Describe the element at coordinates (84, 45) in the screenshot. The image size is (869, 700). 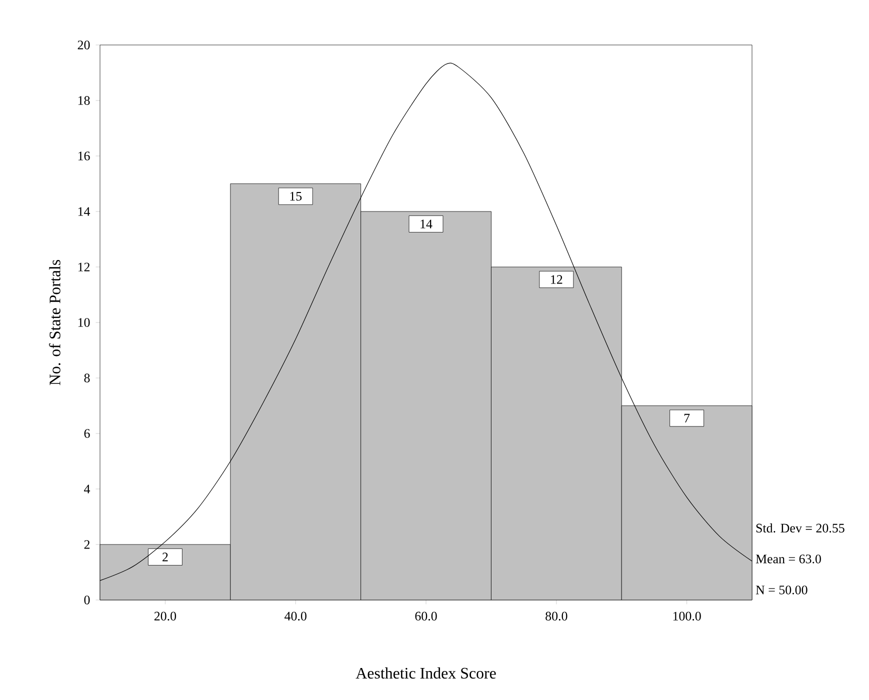
I see `y-tick-label: 20` at that location.